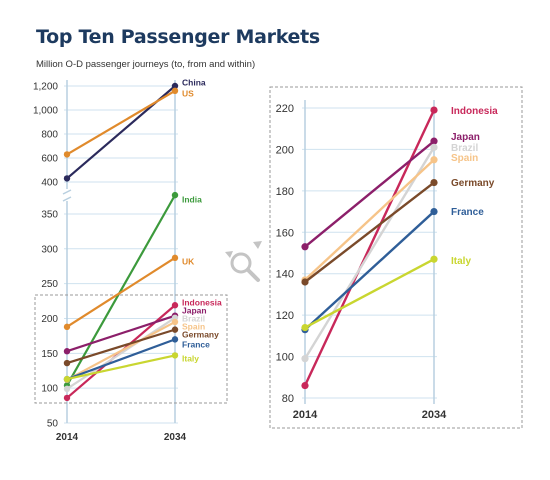  I want to click on left-series-line-spain, so click(121, 350).